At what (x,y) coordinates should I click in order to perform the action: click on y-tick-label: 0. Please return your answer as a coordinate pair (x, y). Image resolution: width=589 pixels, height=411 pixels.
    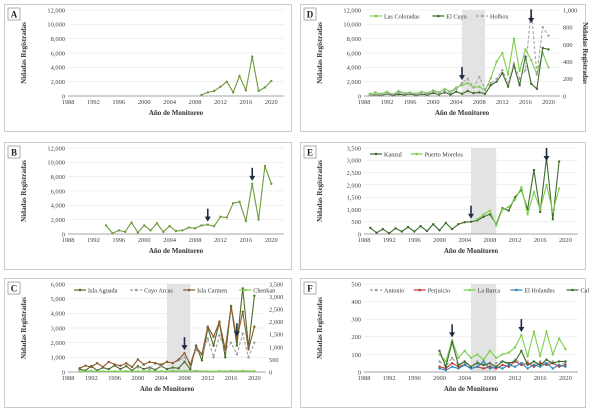
    Looking at the image, I should click on (63, 372).